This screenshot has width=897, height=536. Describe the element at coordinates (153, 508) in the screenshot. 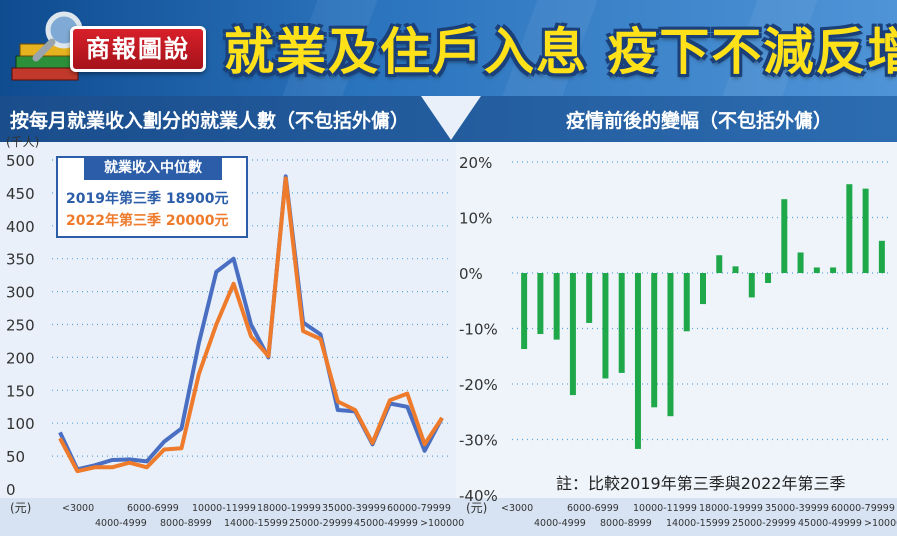

I see `left-x-tick-label: 6000-6999` at that location.